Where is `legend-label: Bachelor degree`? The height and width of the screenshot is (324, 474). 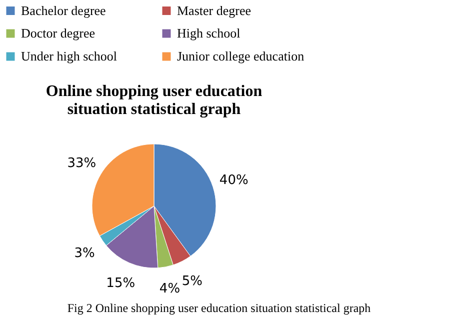
legend-label: Bachelor degree is located at coordinates (63, 10).